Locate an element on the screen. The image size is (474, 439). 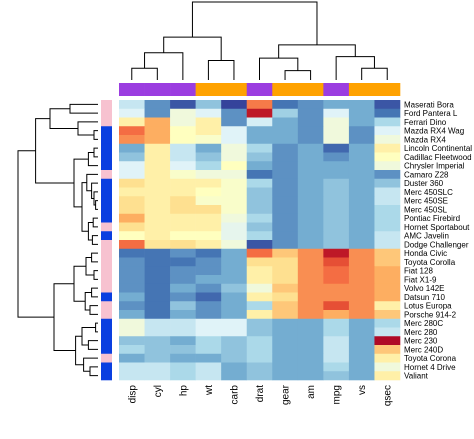
heatmap-cell-amc-javelin-mpg is located at coordinates (336, 236).